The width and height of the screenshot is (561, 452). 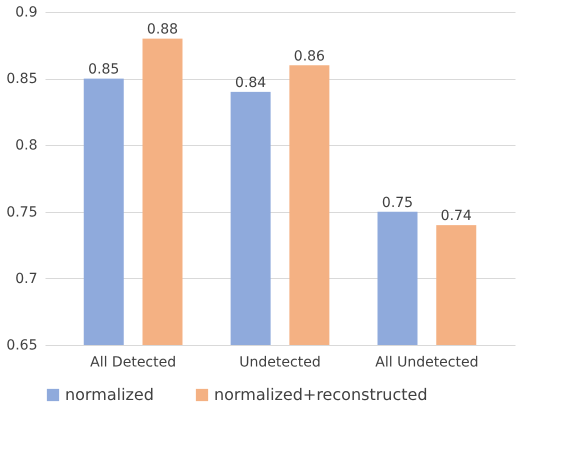 What do you see at coordinates (109, 394) in the screenshot?
I see `legend-label: normalized` at bounding box center [109, 394].